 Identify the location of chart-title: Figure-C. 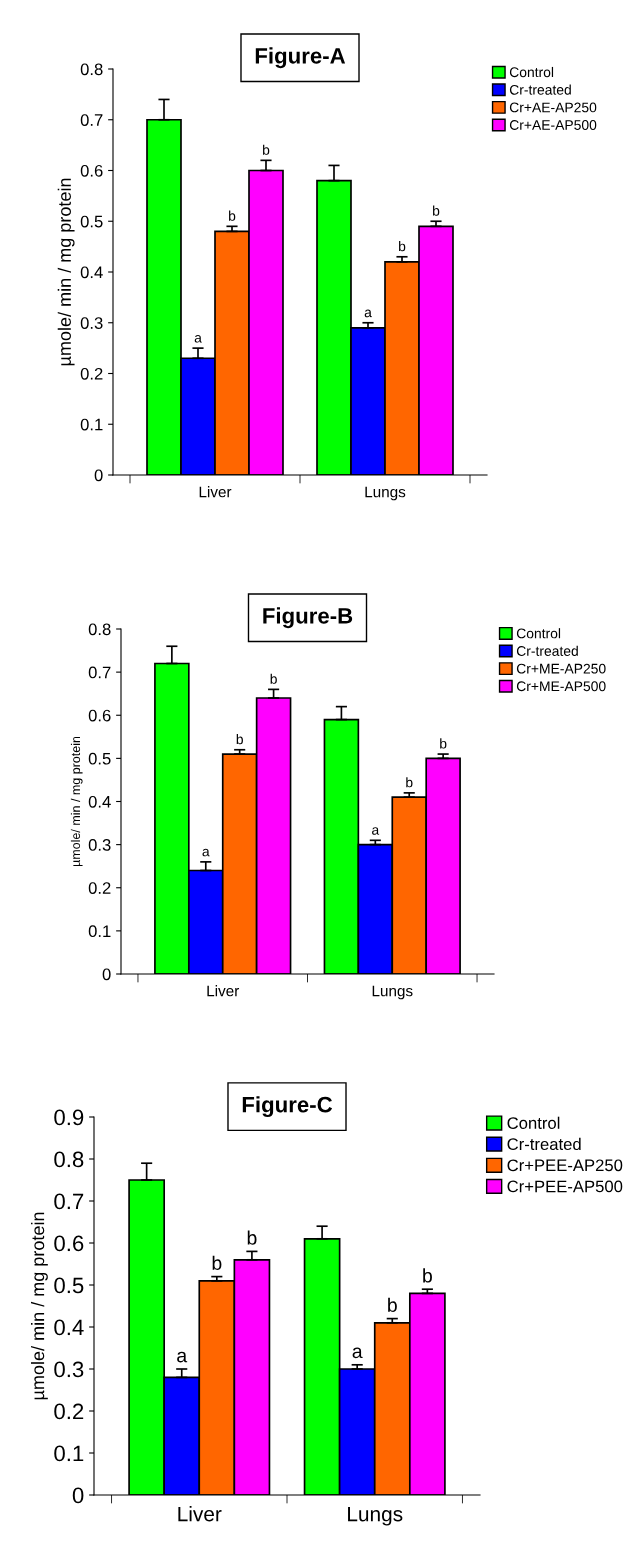
(287, 1106).